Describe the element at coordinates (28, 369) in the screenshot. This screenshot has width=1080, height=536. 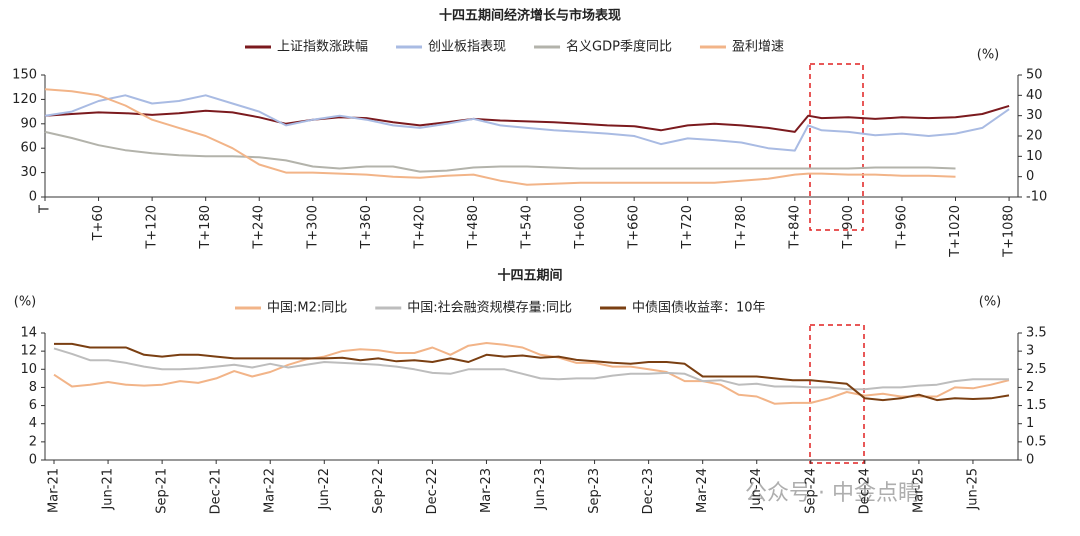
I see `y-tick-label: 10` at that location.